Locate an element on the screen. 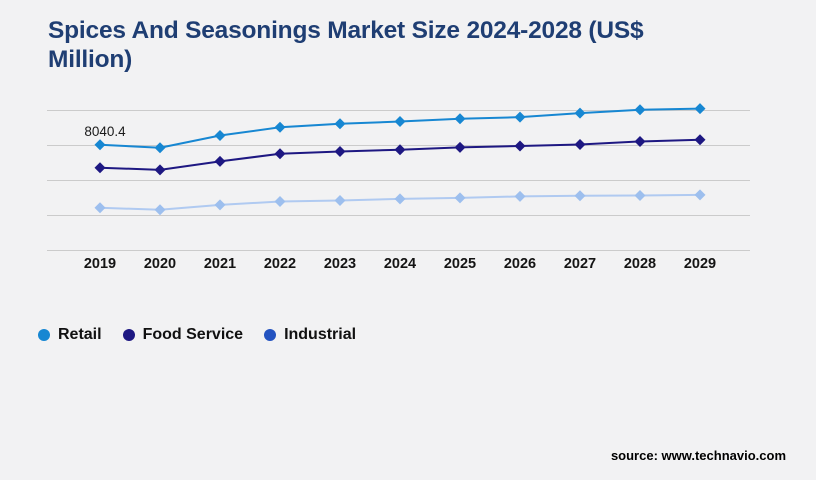 The width and height of the screenshot is (816, 480). data-point-food-service-2021 is located at coordinates (220, 161).